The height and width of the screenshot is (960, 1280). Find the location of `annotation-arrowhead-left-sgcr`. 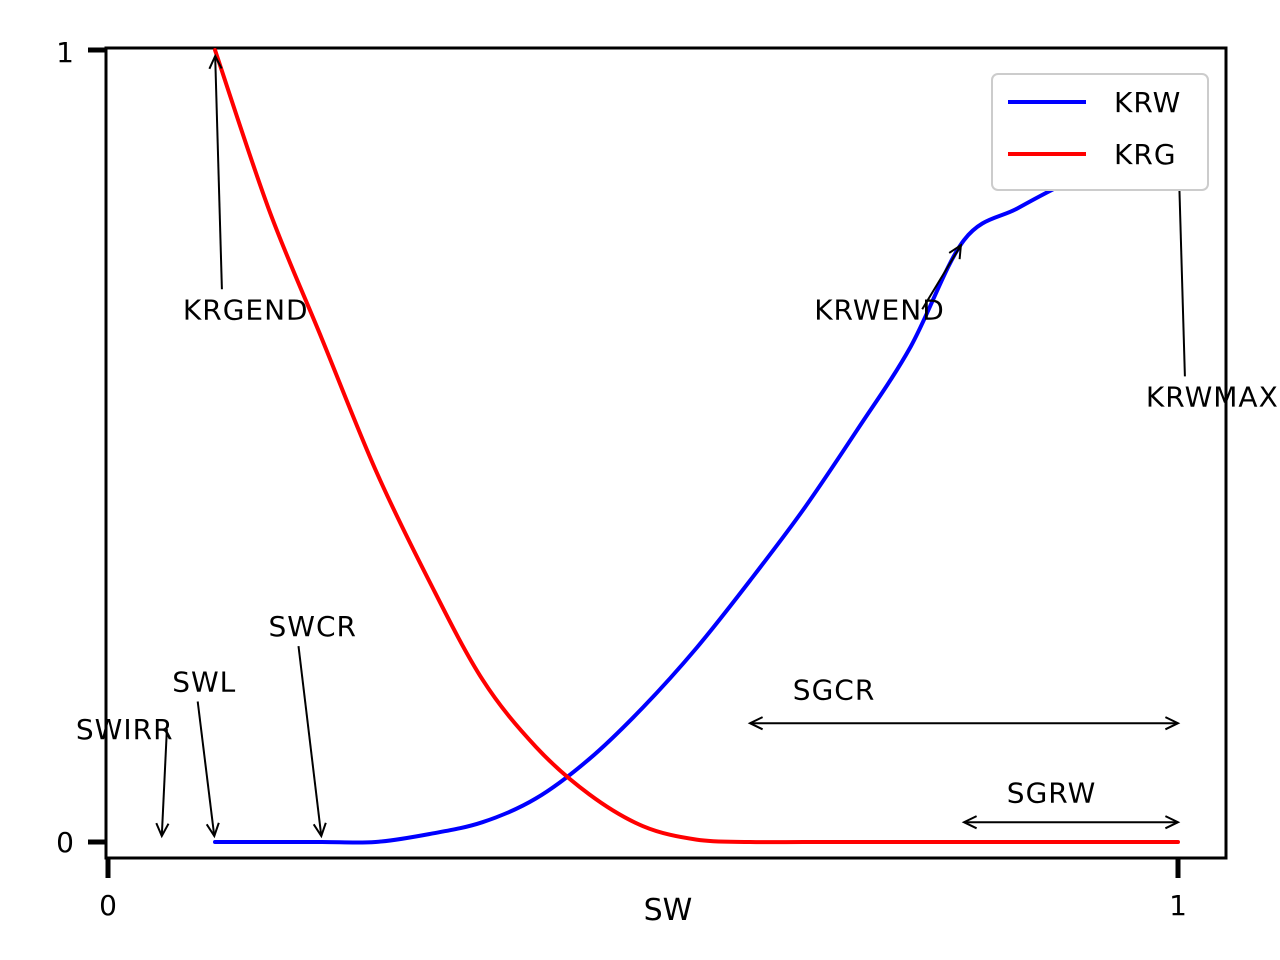

annotation-arrowhead-left-sgcr is located at coordinates (755, 723).